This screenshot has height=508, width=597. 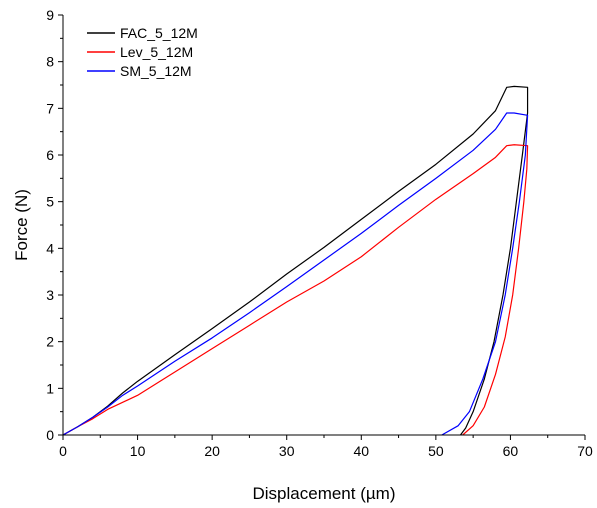 What do you see at coordinates (50, 155) in the screenshot?
I see `y-tick-label: 6` at bounding box center [50, 155].